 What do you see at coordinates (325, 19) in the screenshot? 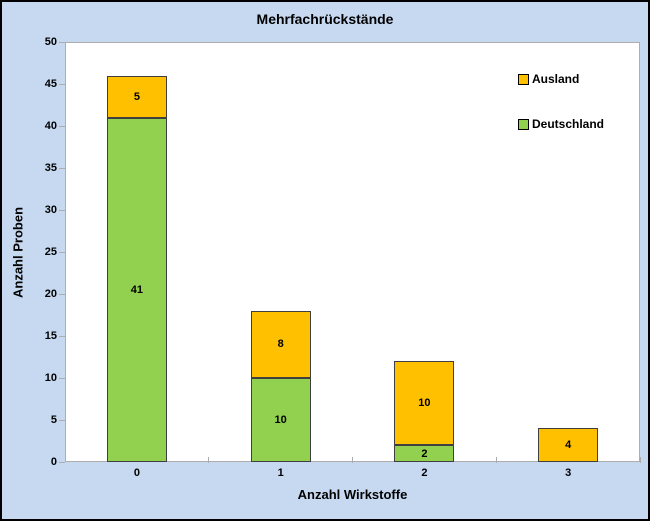
I see `chart-title: Mehrfachrückstände` at bounding box center [325, 19].